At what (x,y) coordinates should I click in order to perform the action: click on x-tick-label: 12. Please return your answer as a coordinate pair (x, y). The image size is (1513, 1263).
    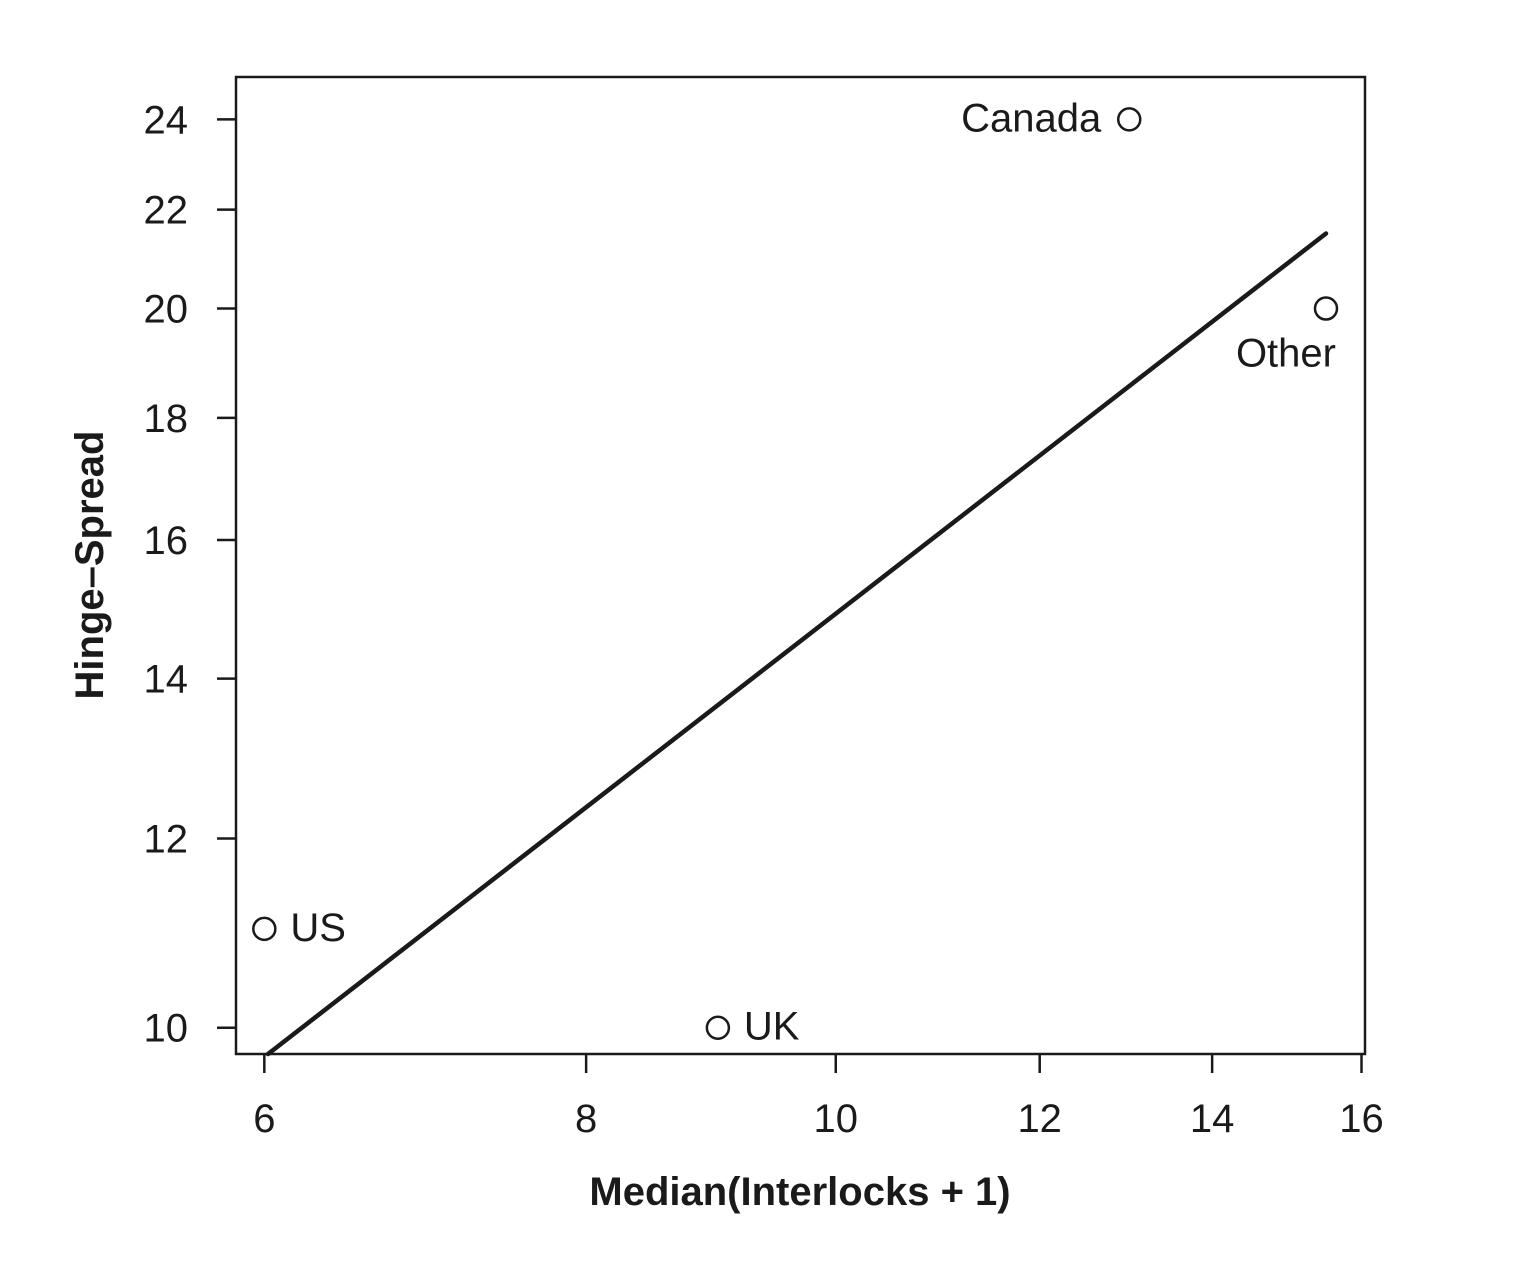
    Looking at the image, I should click on (1039, 1119).